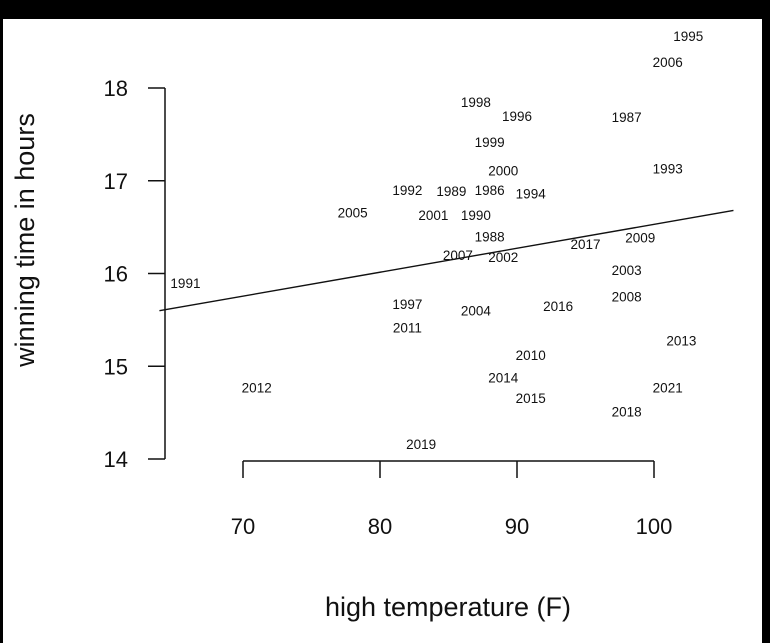 The height and width of the screenshot is (643, 770). What do you see at coordinates (668, 169) in the screenshot?
I see `point-label-1993: 1993` at bounding box center [668, 169].